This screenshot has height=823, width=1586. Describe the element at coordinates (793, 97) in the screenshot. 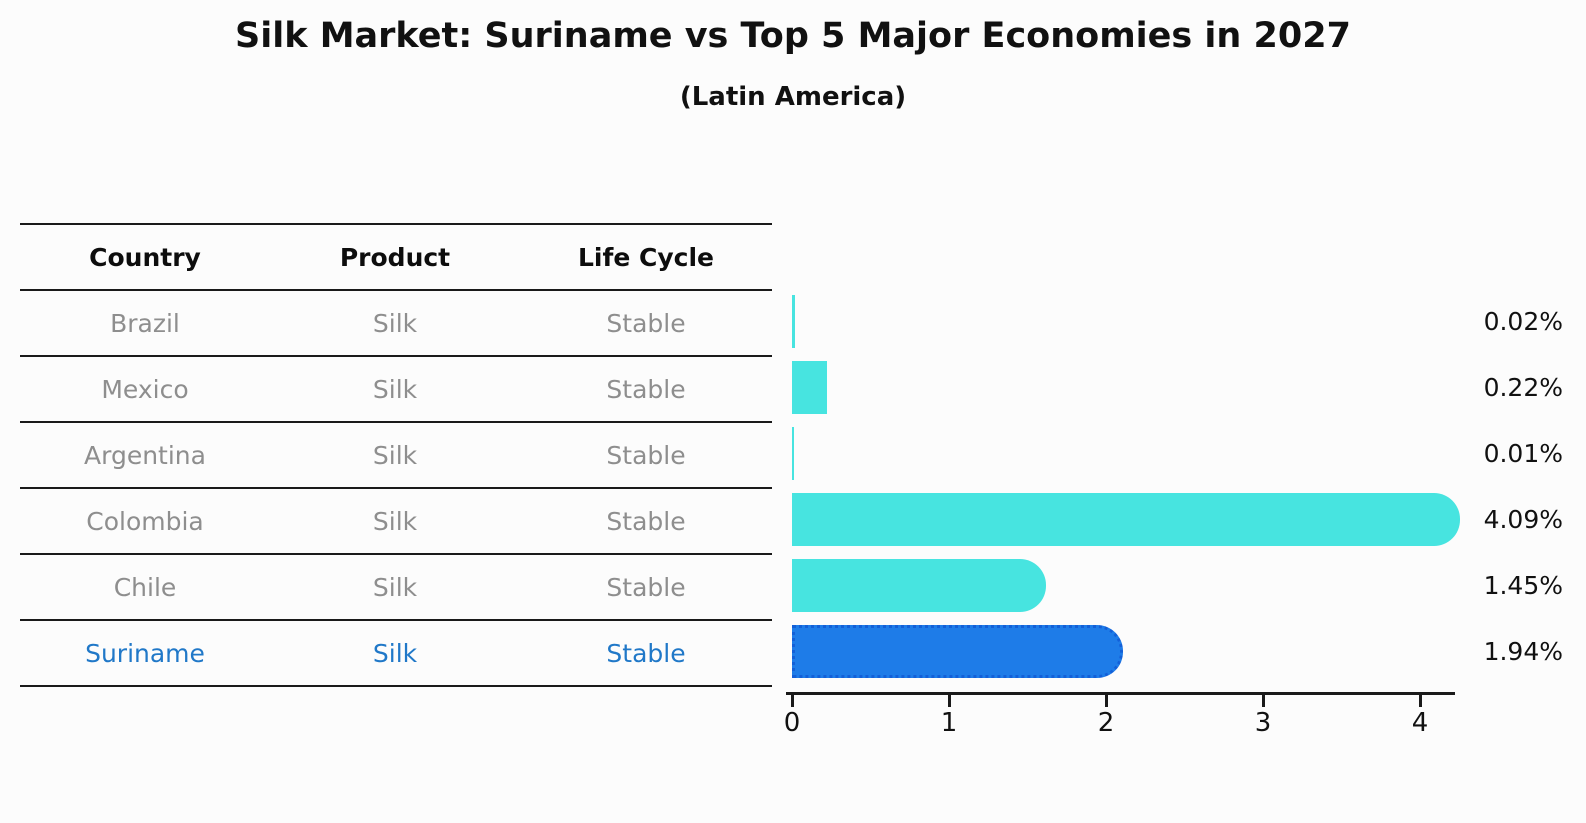

I see `chart-subtitle: (Latin America)` at that location.